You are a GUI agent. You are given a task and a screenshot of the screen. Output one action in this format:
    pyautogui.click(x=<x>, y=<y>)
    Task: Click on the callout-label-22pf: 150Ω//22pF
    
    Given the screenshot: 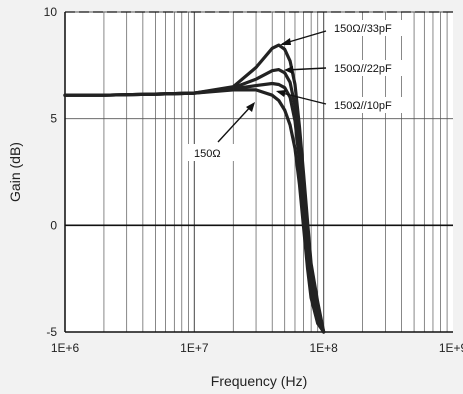 What is the action you would take?
    pyautogui.click(x=363, y=69)
    